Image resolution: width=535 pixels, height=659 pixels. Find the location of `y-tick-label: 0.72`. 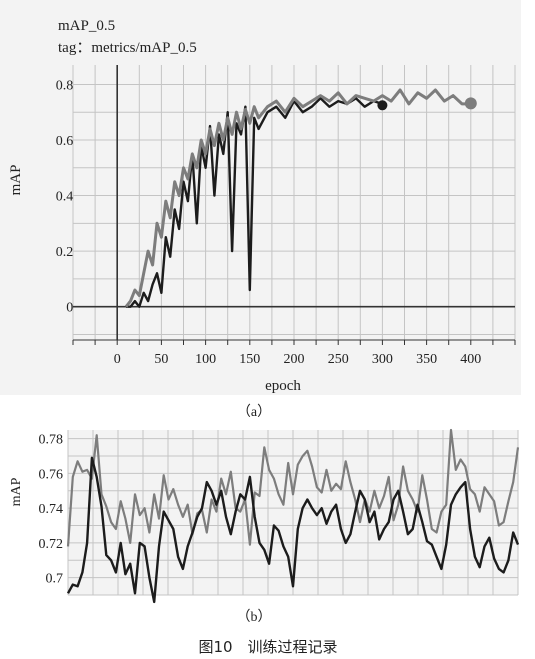

y-tick-label: 0.72 is located at coordinates (51, 544).